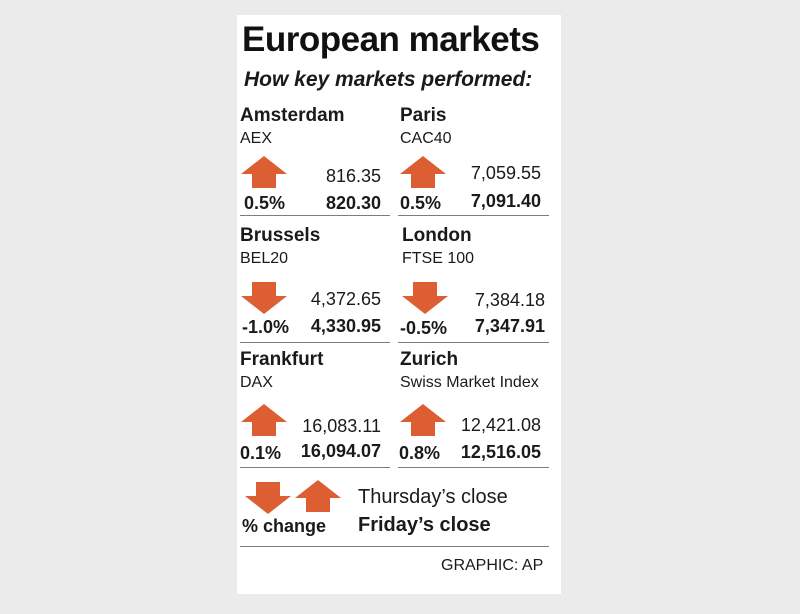  What do you see at coordinates (340, 451) in the screenshot?
I see `friday-close-value: 16,094.07` at bounding box center [340, 451].